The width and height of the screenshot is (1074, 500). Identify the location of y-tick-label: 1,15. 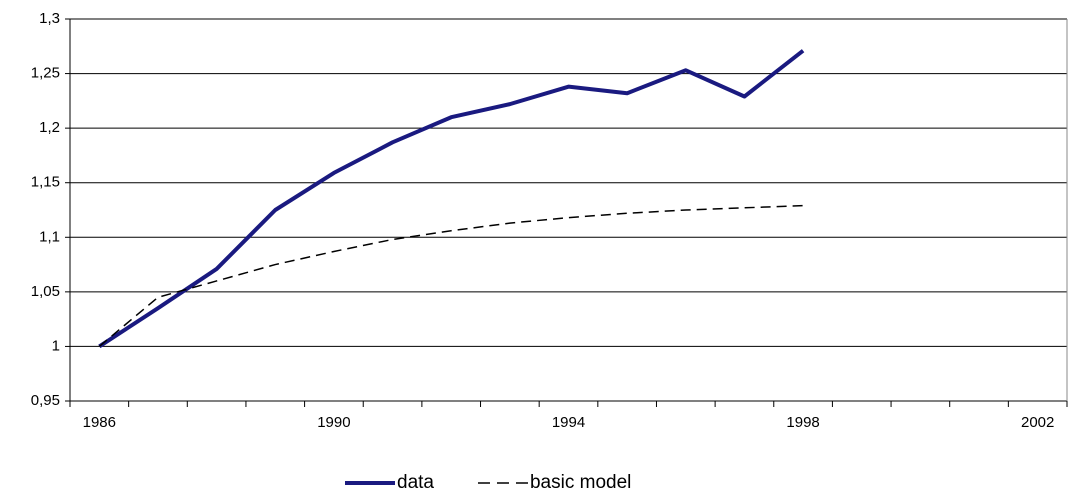
(45, 182).